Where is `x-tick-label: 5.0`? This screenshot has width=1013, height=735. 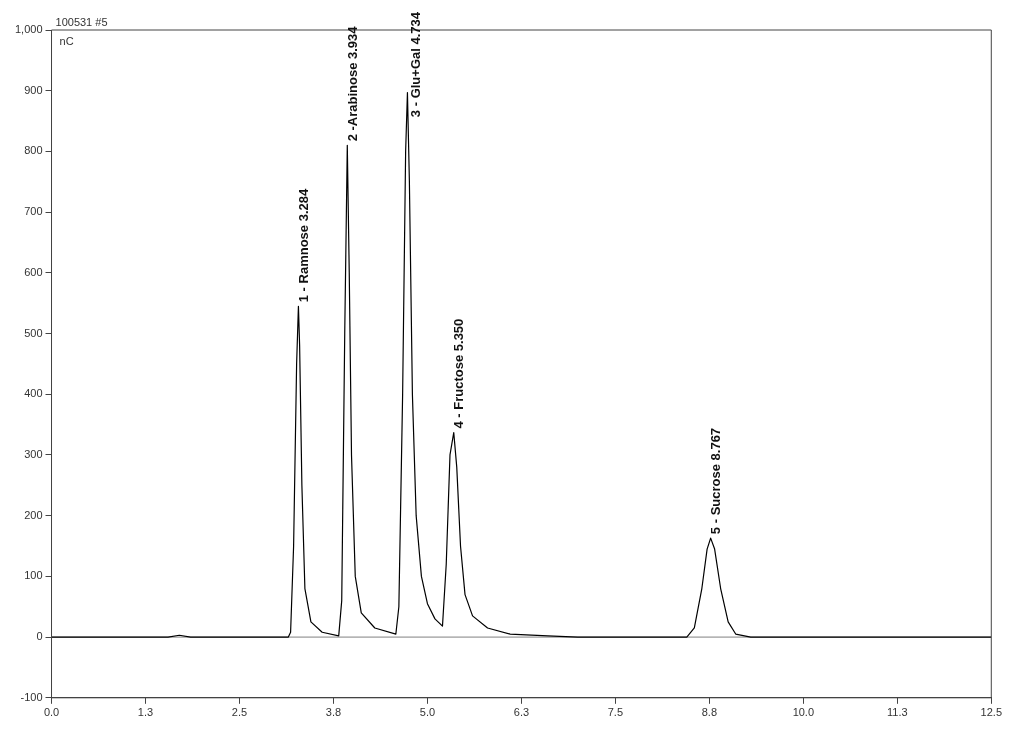 x-tick-label: 5.0 is located at coordinates (427, 712).